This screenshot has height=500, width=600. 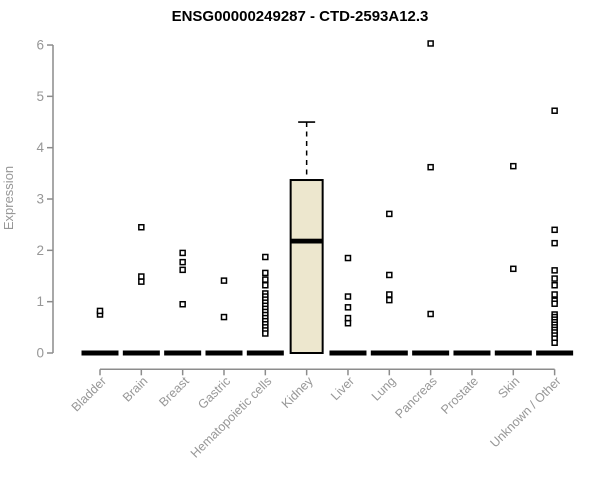 I want to click on x-tick-label: Lung, so click(x=384, y=389).